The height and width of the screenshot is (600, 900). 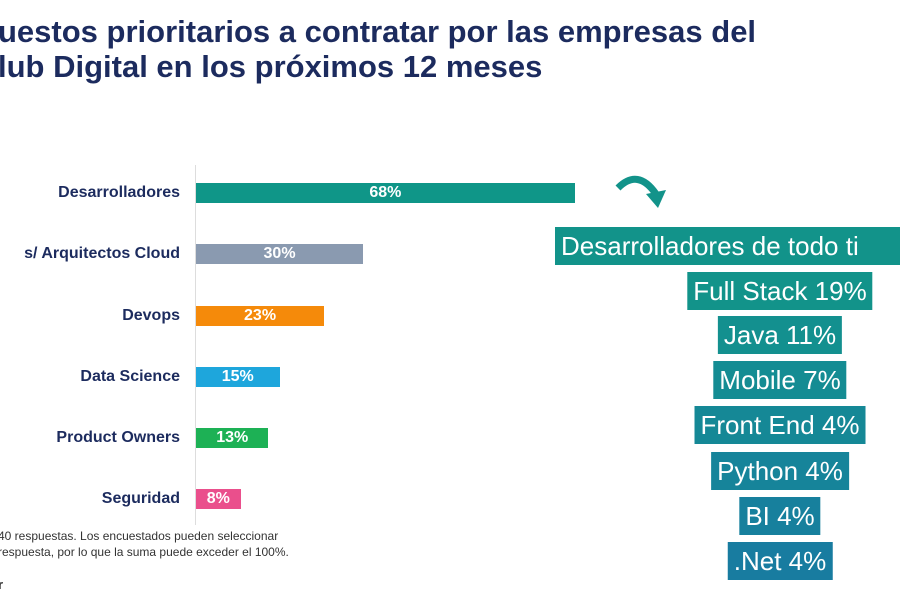 I want to click on breakdown-header: Desarrolladores de todo ti, so click(x=727, y=246).